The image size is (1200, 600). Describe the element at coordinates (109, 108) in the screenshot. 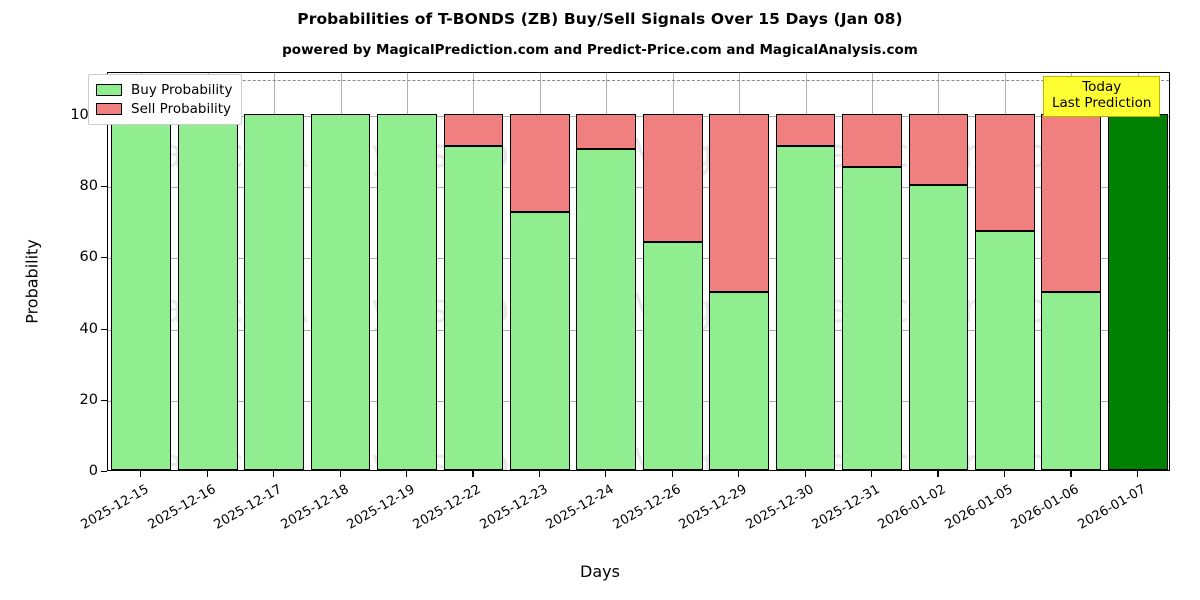

I see `legend-swatch-sell-icon` at that location.